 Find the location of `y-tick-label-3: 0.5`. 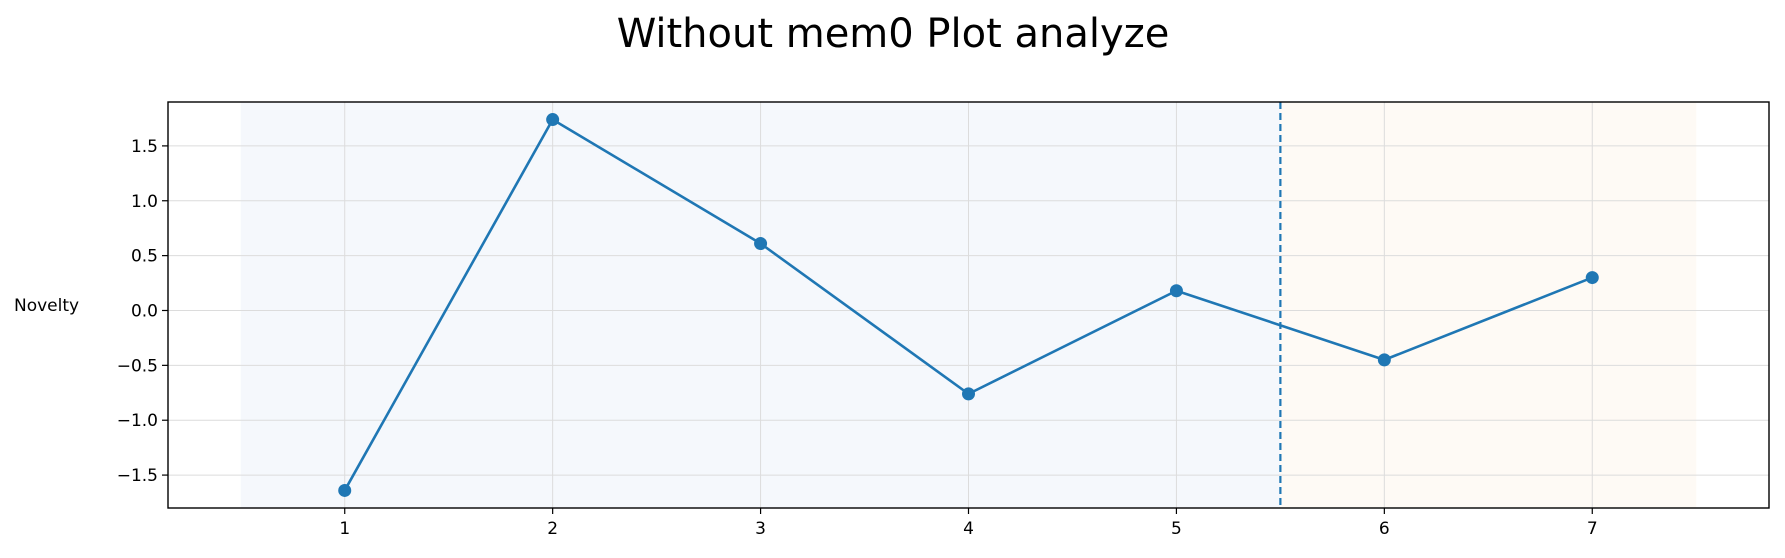

y-tick-label-3: 0.5 is located at coordinates (144, 257).